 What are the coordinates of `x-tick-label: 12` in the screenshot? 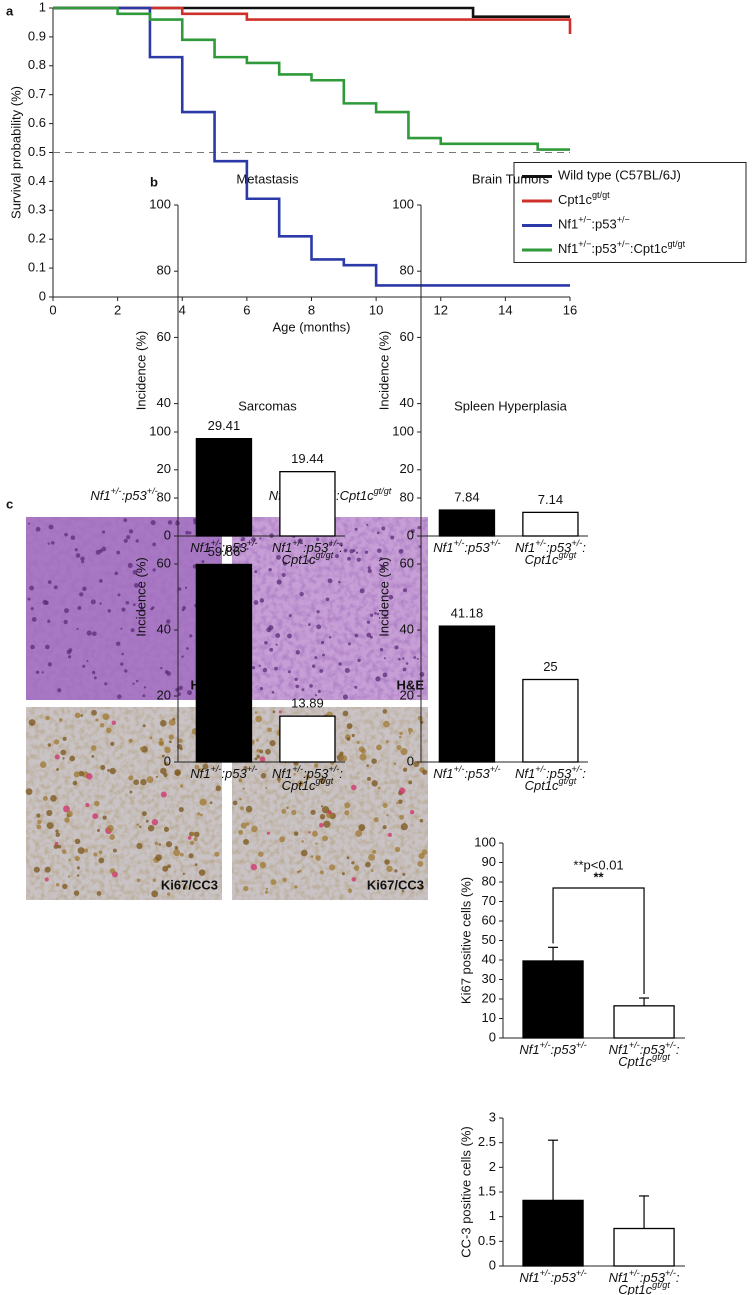 It's located at (441, 309).